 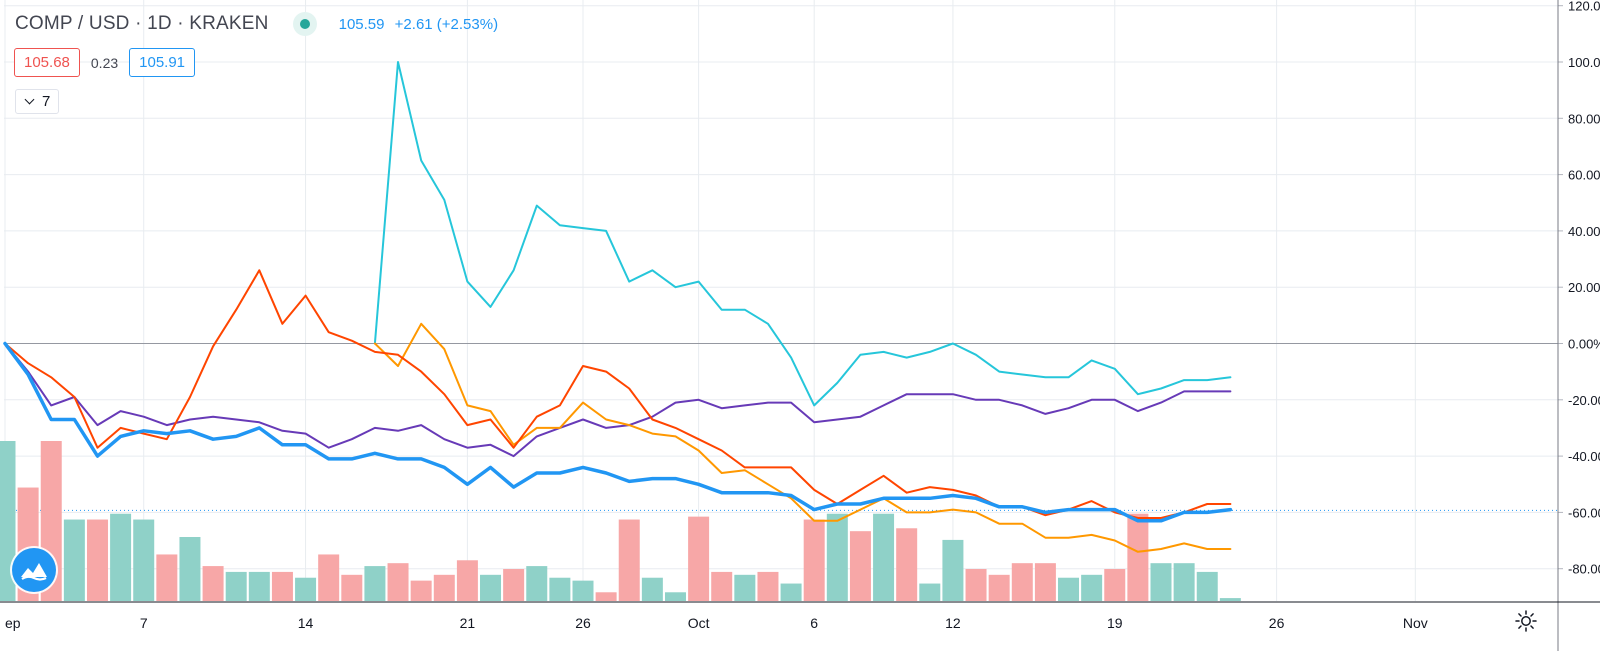 I want to click on y-tick-label: 60.00%, so click(x=1584, y=175).